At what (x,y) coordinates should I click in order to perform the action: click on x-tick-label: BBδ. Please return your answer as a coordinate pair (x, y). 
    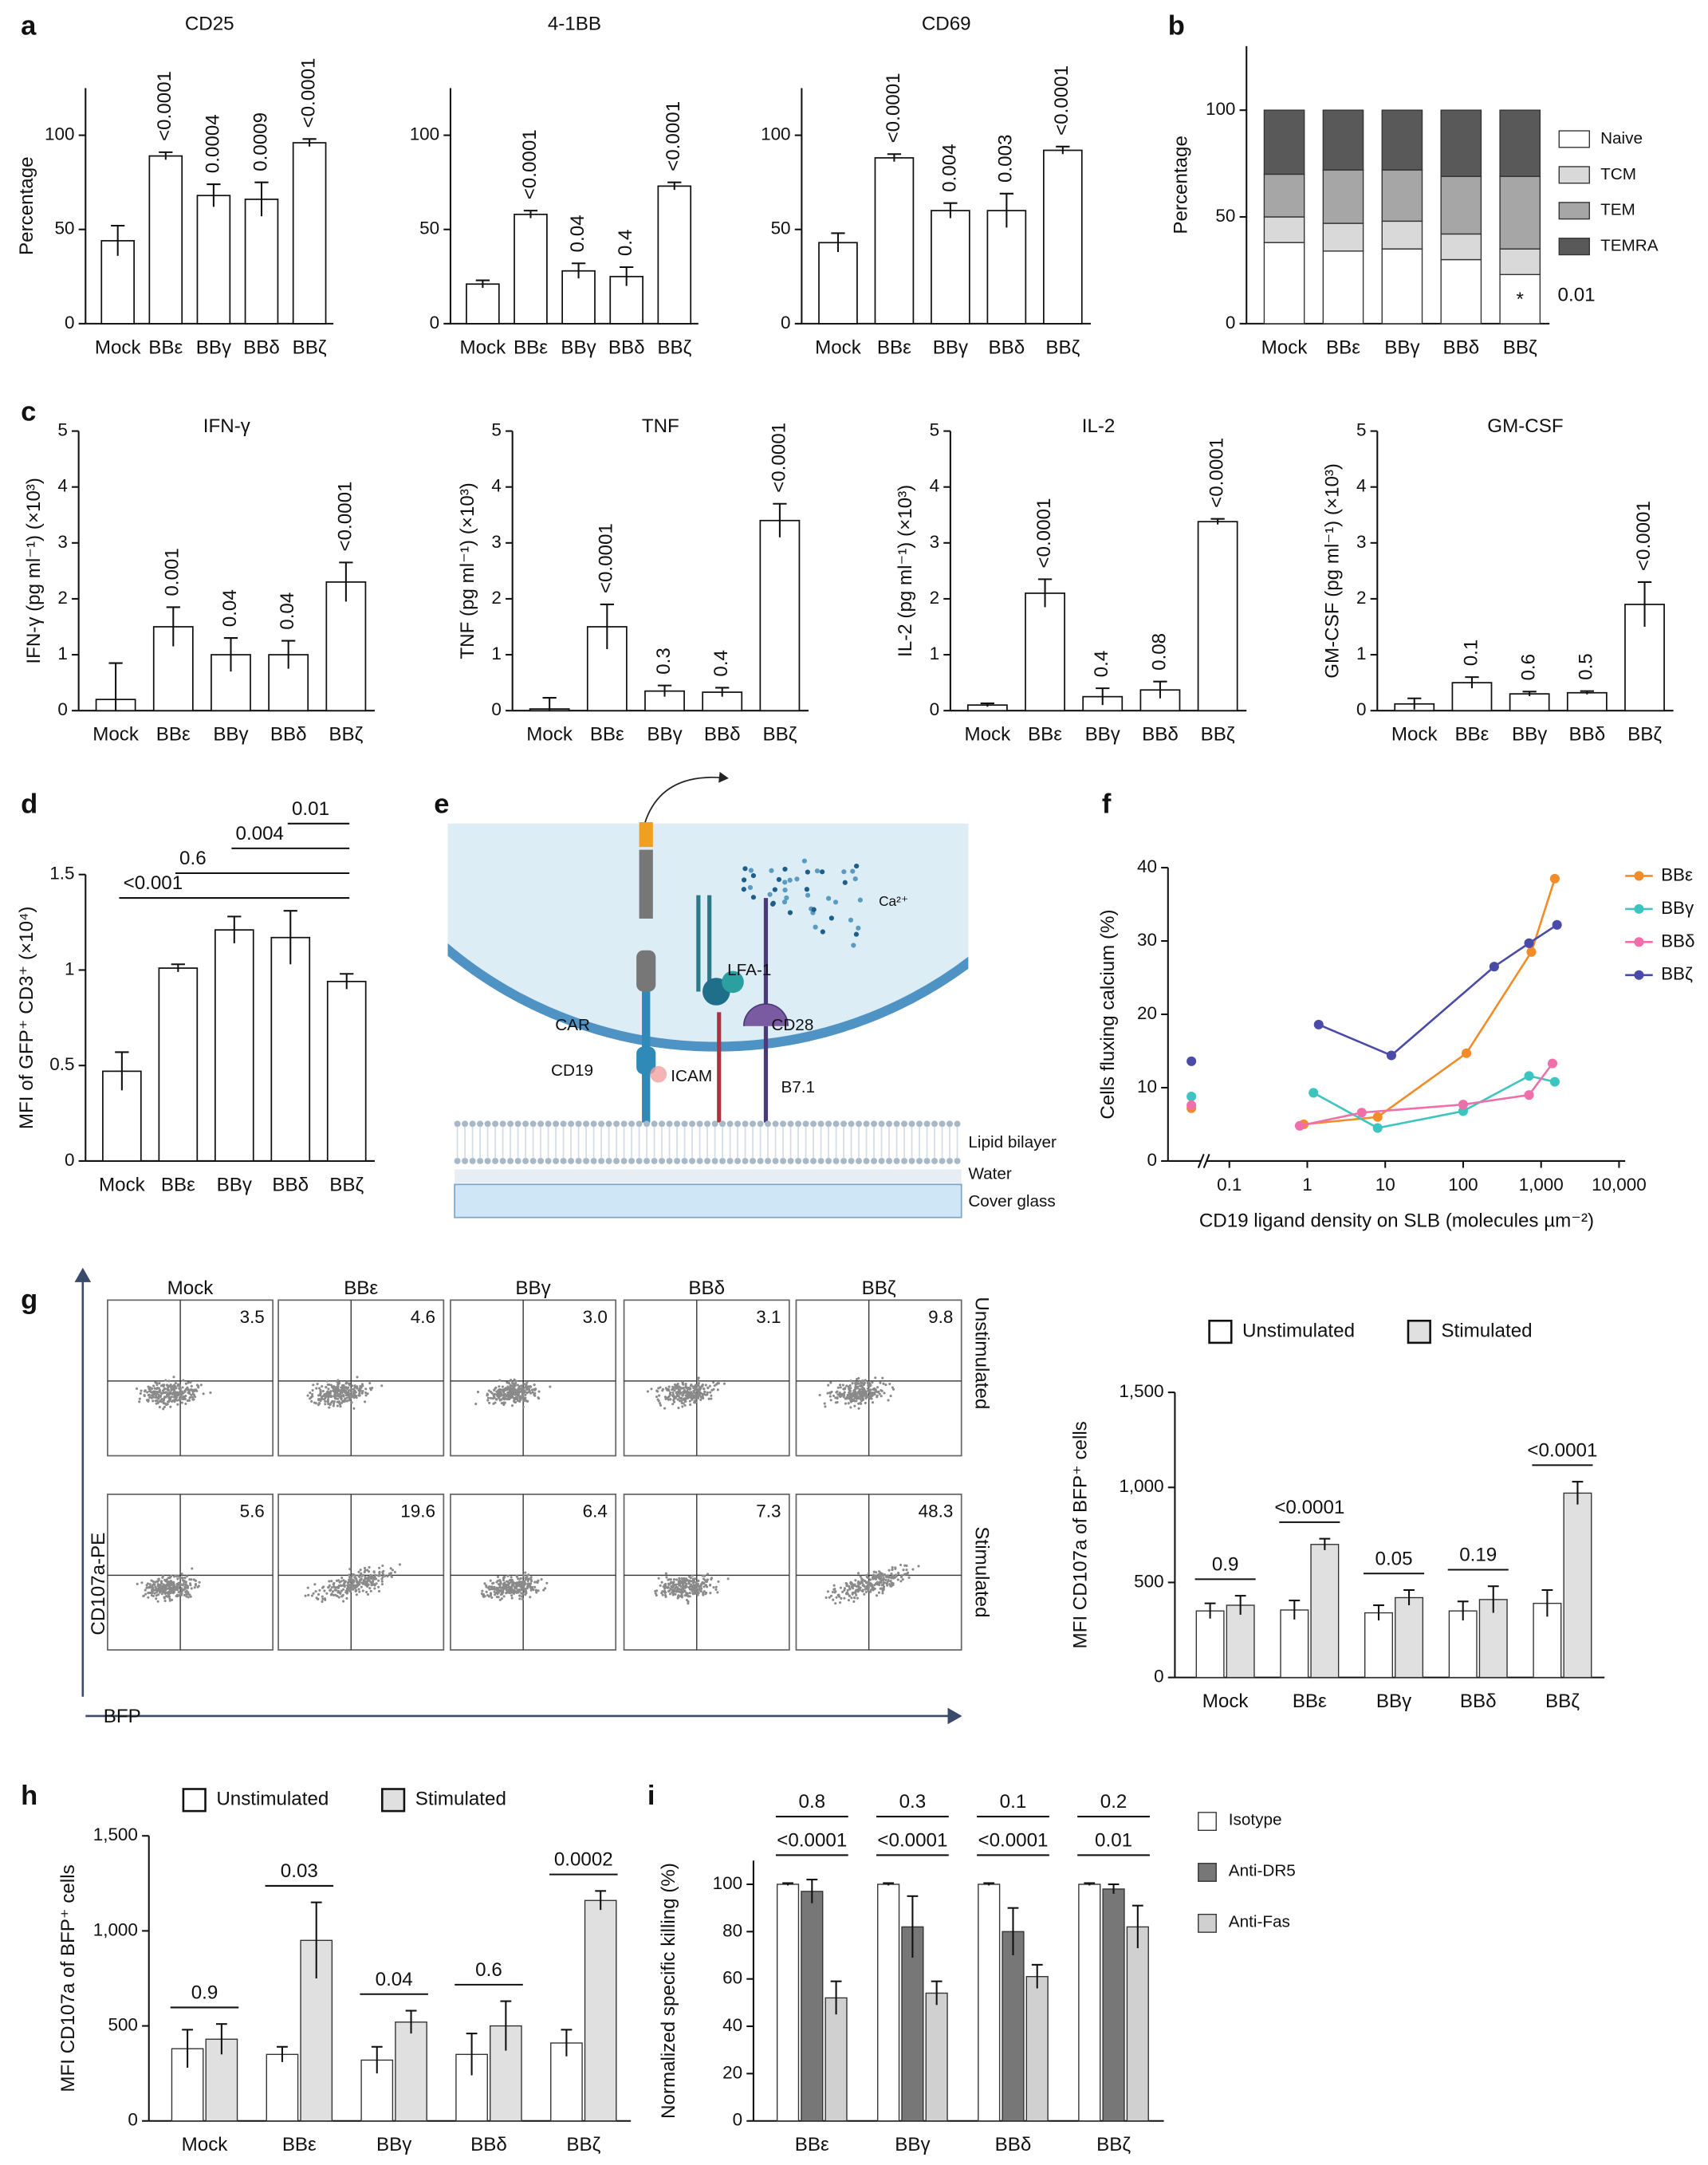
    Looking at the image, I should click on (722, 735).